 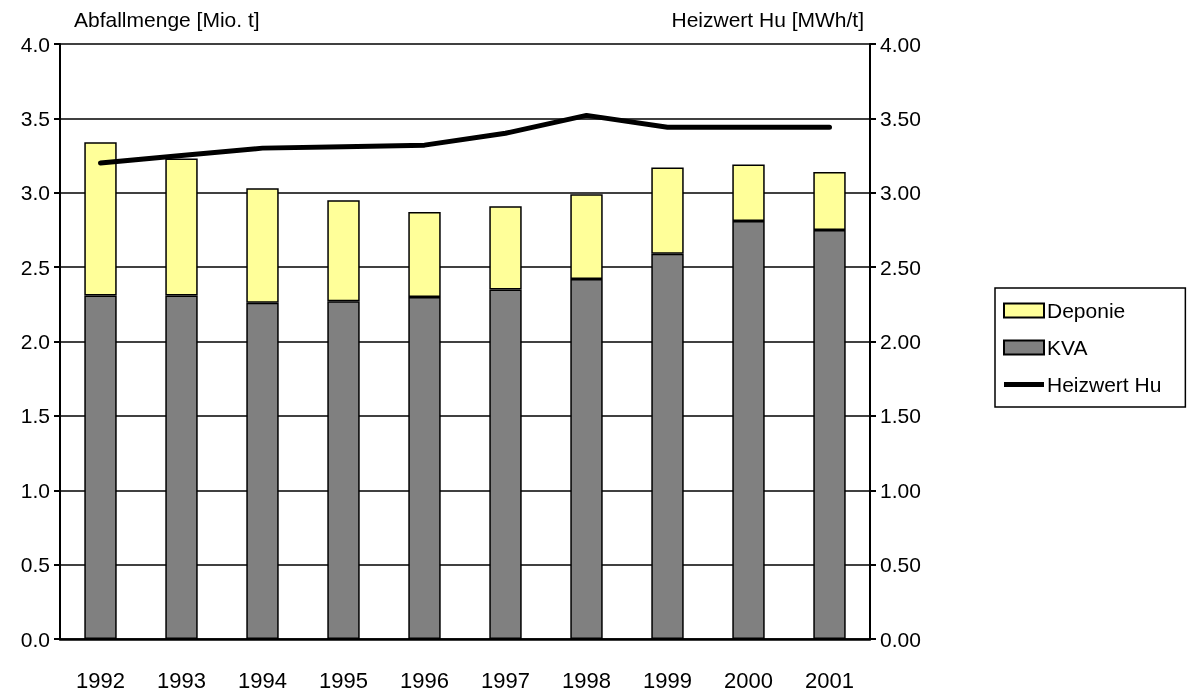 What do you see at coordinates (181, 680) in the screenshot?
I see `x-tick-label: 1993` at bounding box center [181, 680].